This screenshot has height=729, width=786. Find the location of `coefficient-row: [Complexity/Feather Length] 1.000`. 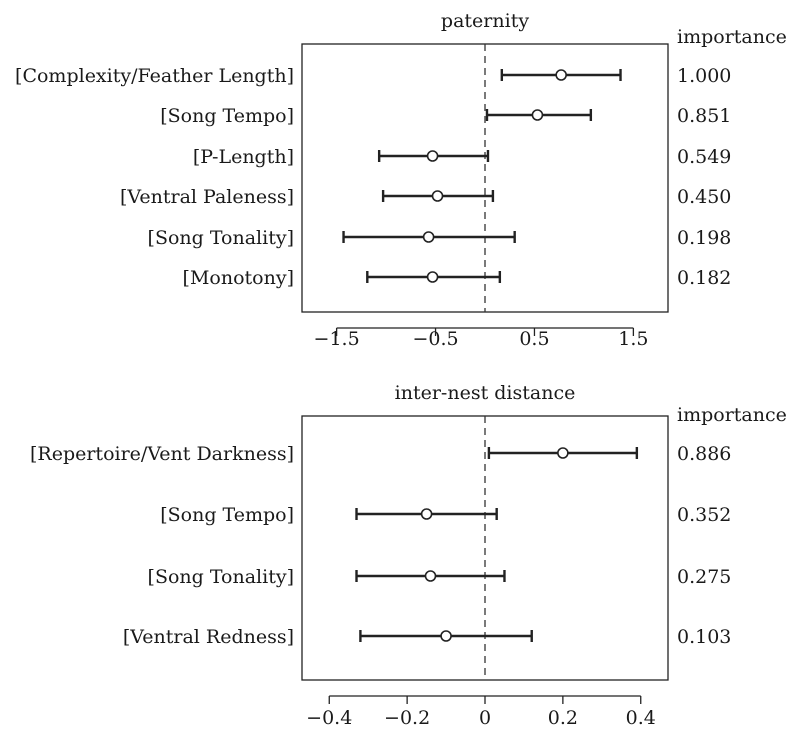

coefficient-row: [Complexity/Feather Length] 1.000 is located at coordinates (373, 76).